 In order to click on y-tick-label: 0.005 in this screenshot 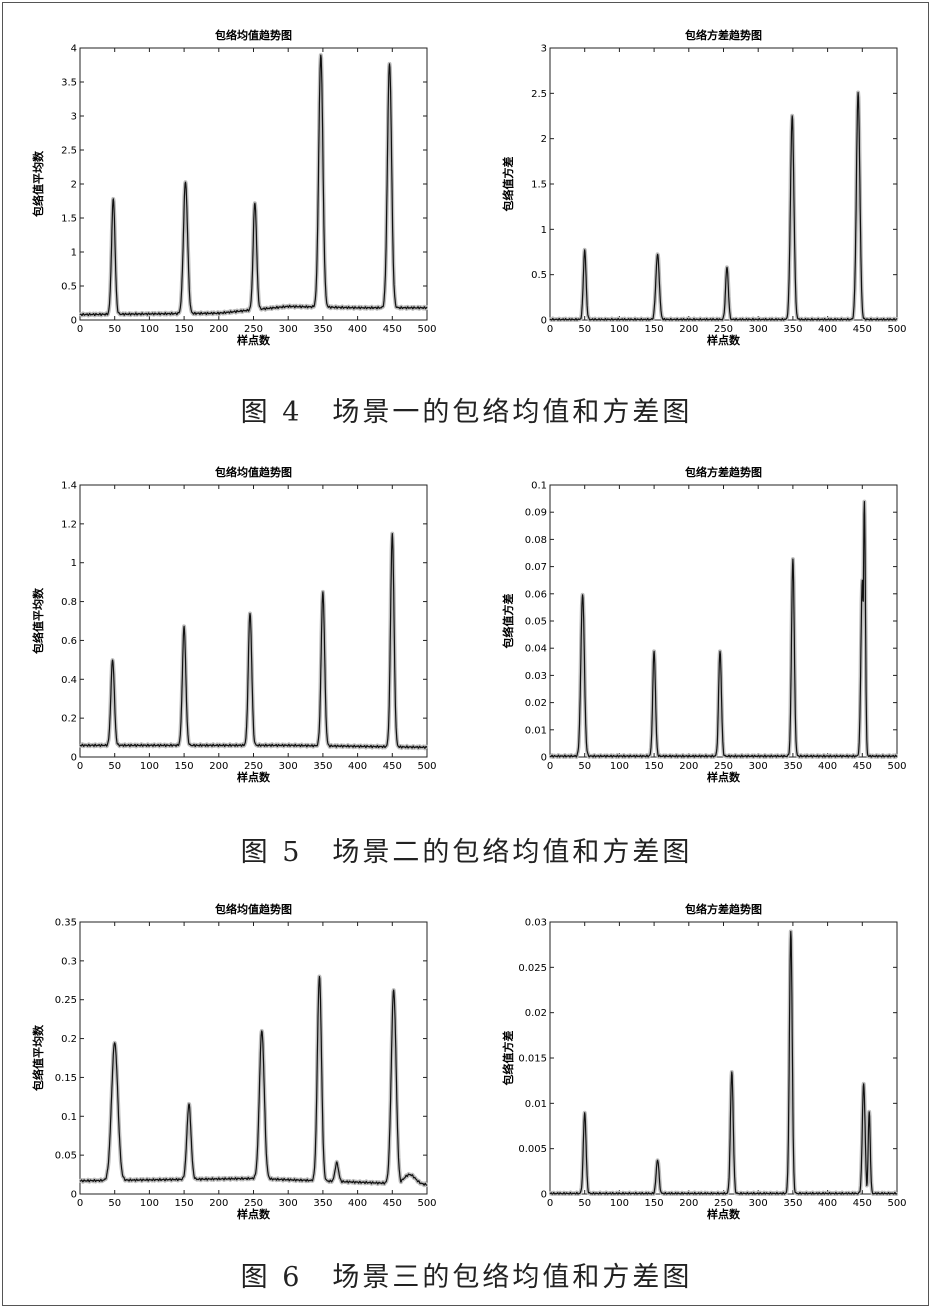, I will do `click(532, 1149)`.